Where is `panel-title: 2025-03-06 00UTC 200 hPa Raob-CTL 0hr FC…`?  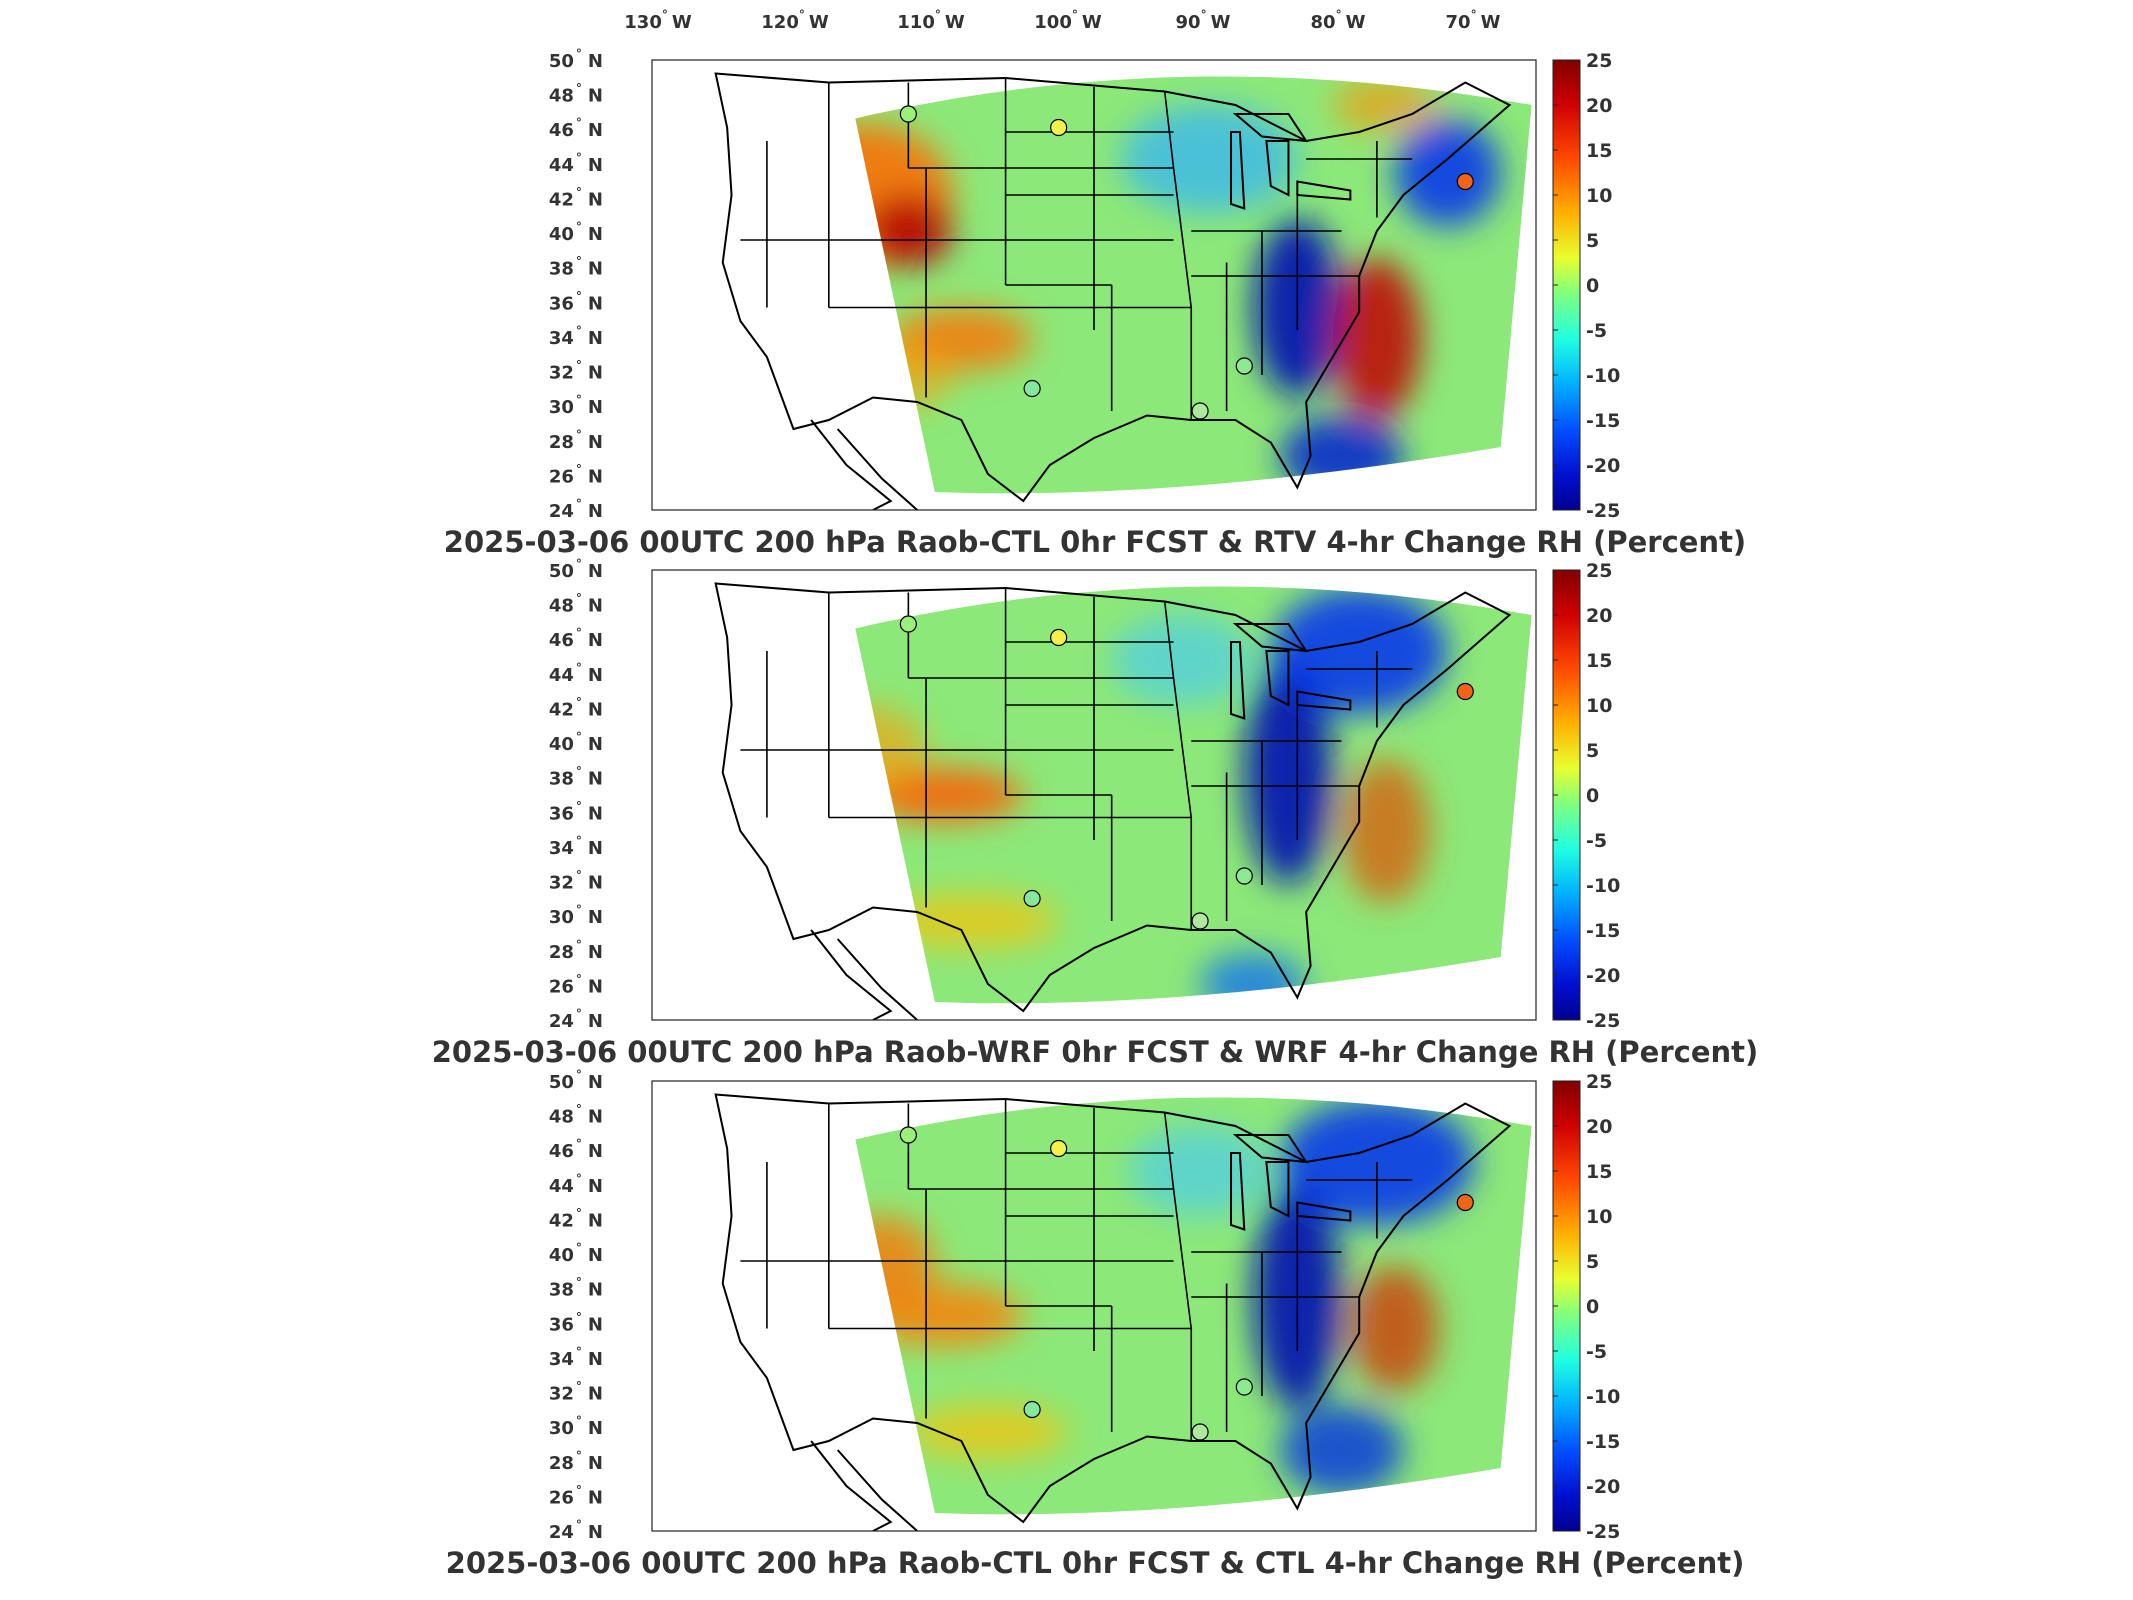
panel-title: 2025-03-06 00UTC 200 hPa Raob-CTL 0hr FC… is located at coordinates (1095, 1563).